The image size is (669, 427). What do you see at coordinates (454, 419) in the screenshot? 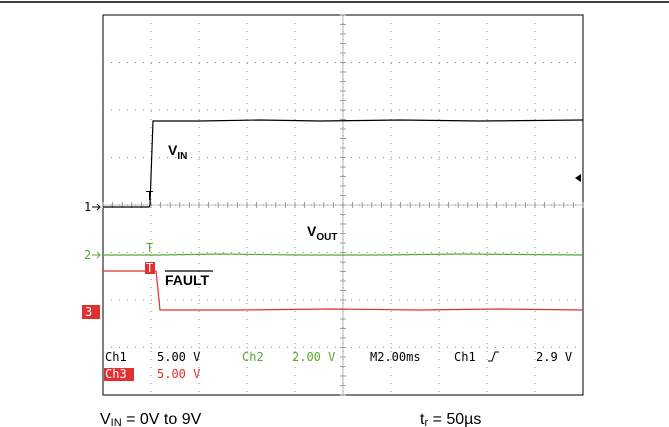
I see `caption-right-rest: = 50µs` at bounding box center [454, 419].